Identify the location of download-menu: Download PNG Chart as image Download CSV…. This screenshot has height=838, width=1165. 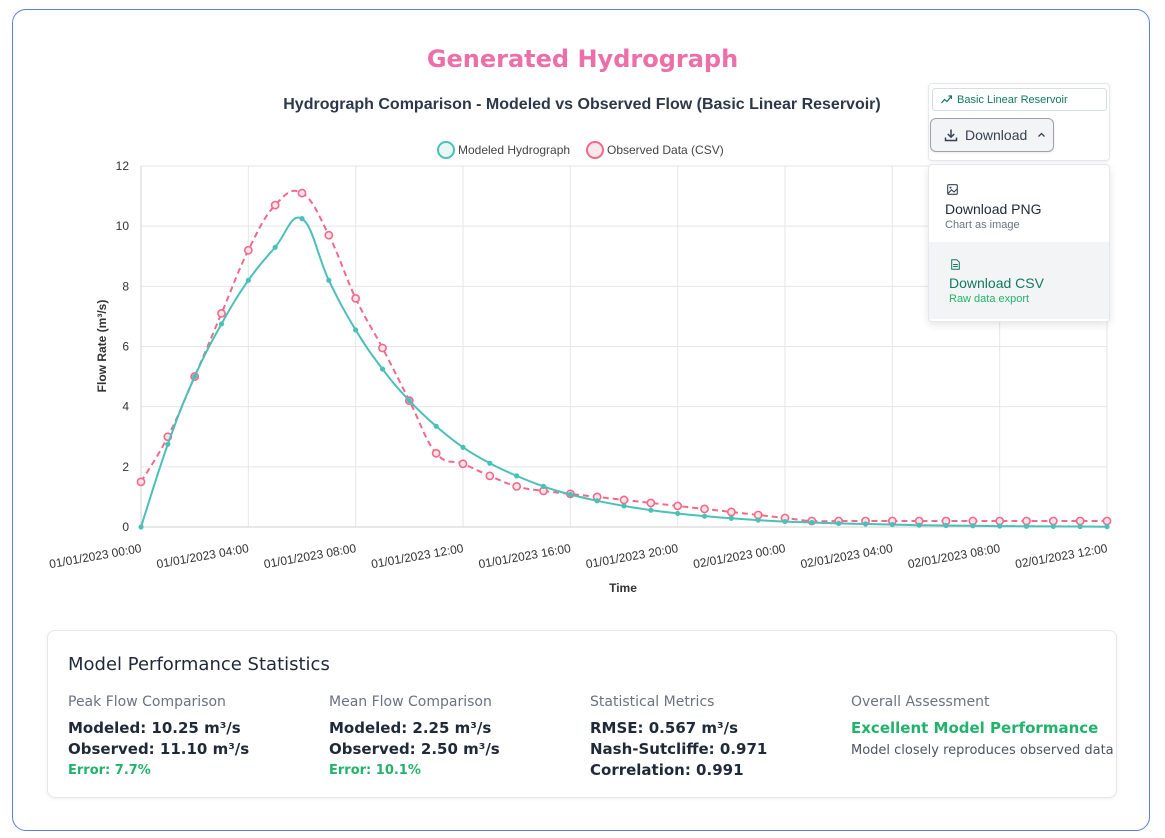
(1019, 243).